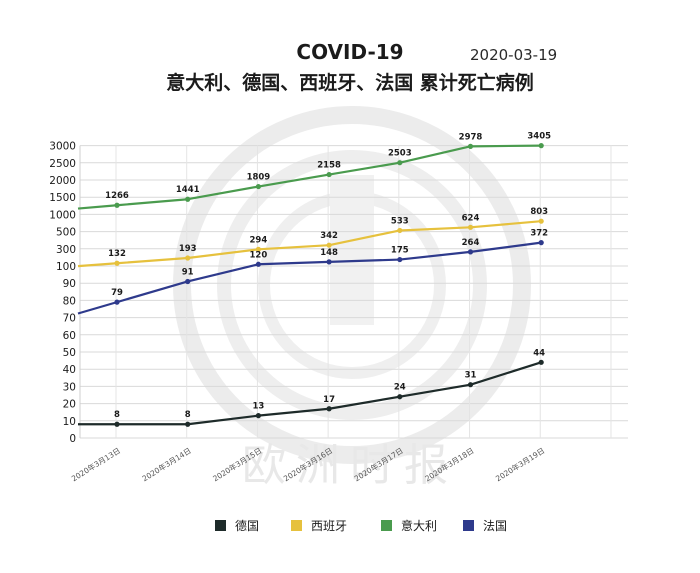 The width and height of the screenshot is (700, 573). I want to click on data-label-spain: 294, so click(259, 240).